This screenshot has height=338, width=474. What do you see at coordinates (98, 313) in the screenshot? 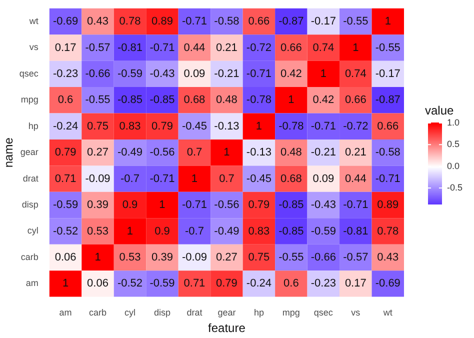
I see `x-tick-label: carb` at bounding box center [98, 313].